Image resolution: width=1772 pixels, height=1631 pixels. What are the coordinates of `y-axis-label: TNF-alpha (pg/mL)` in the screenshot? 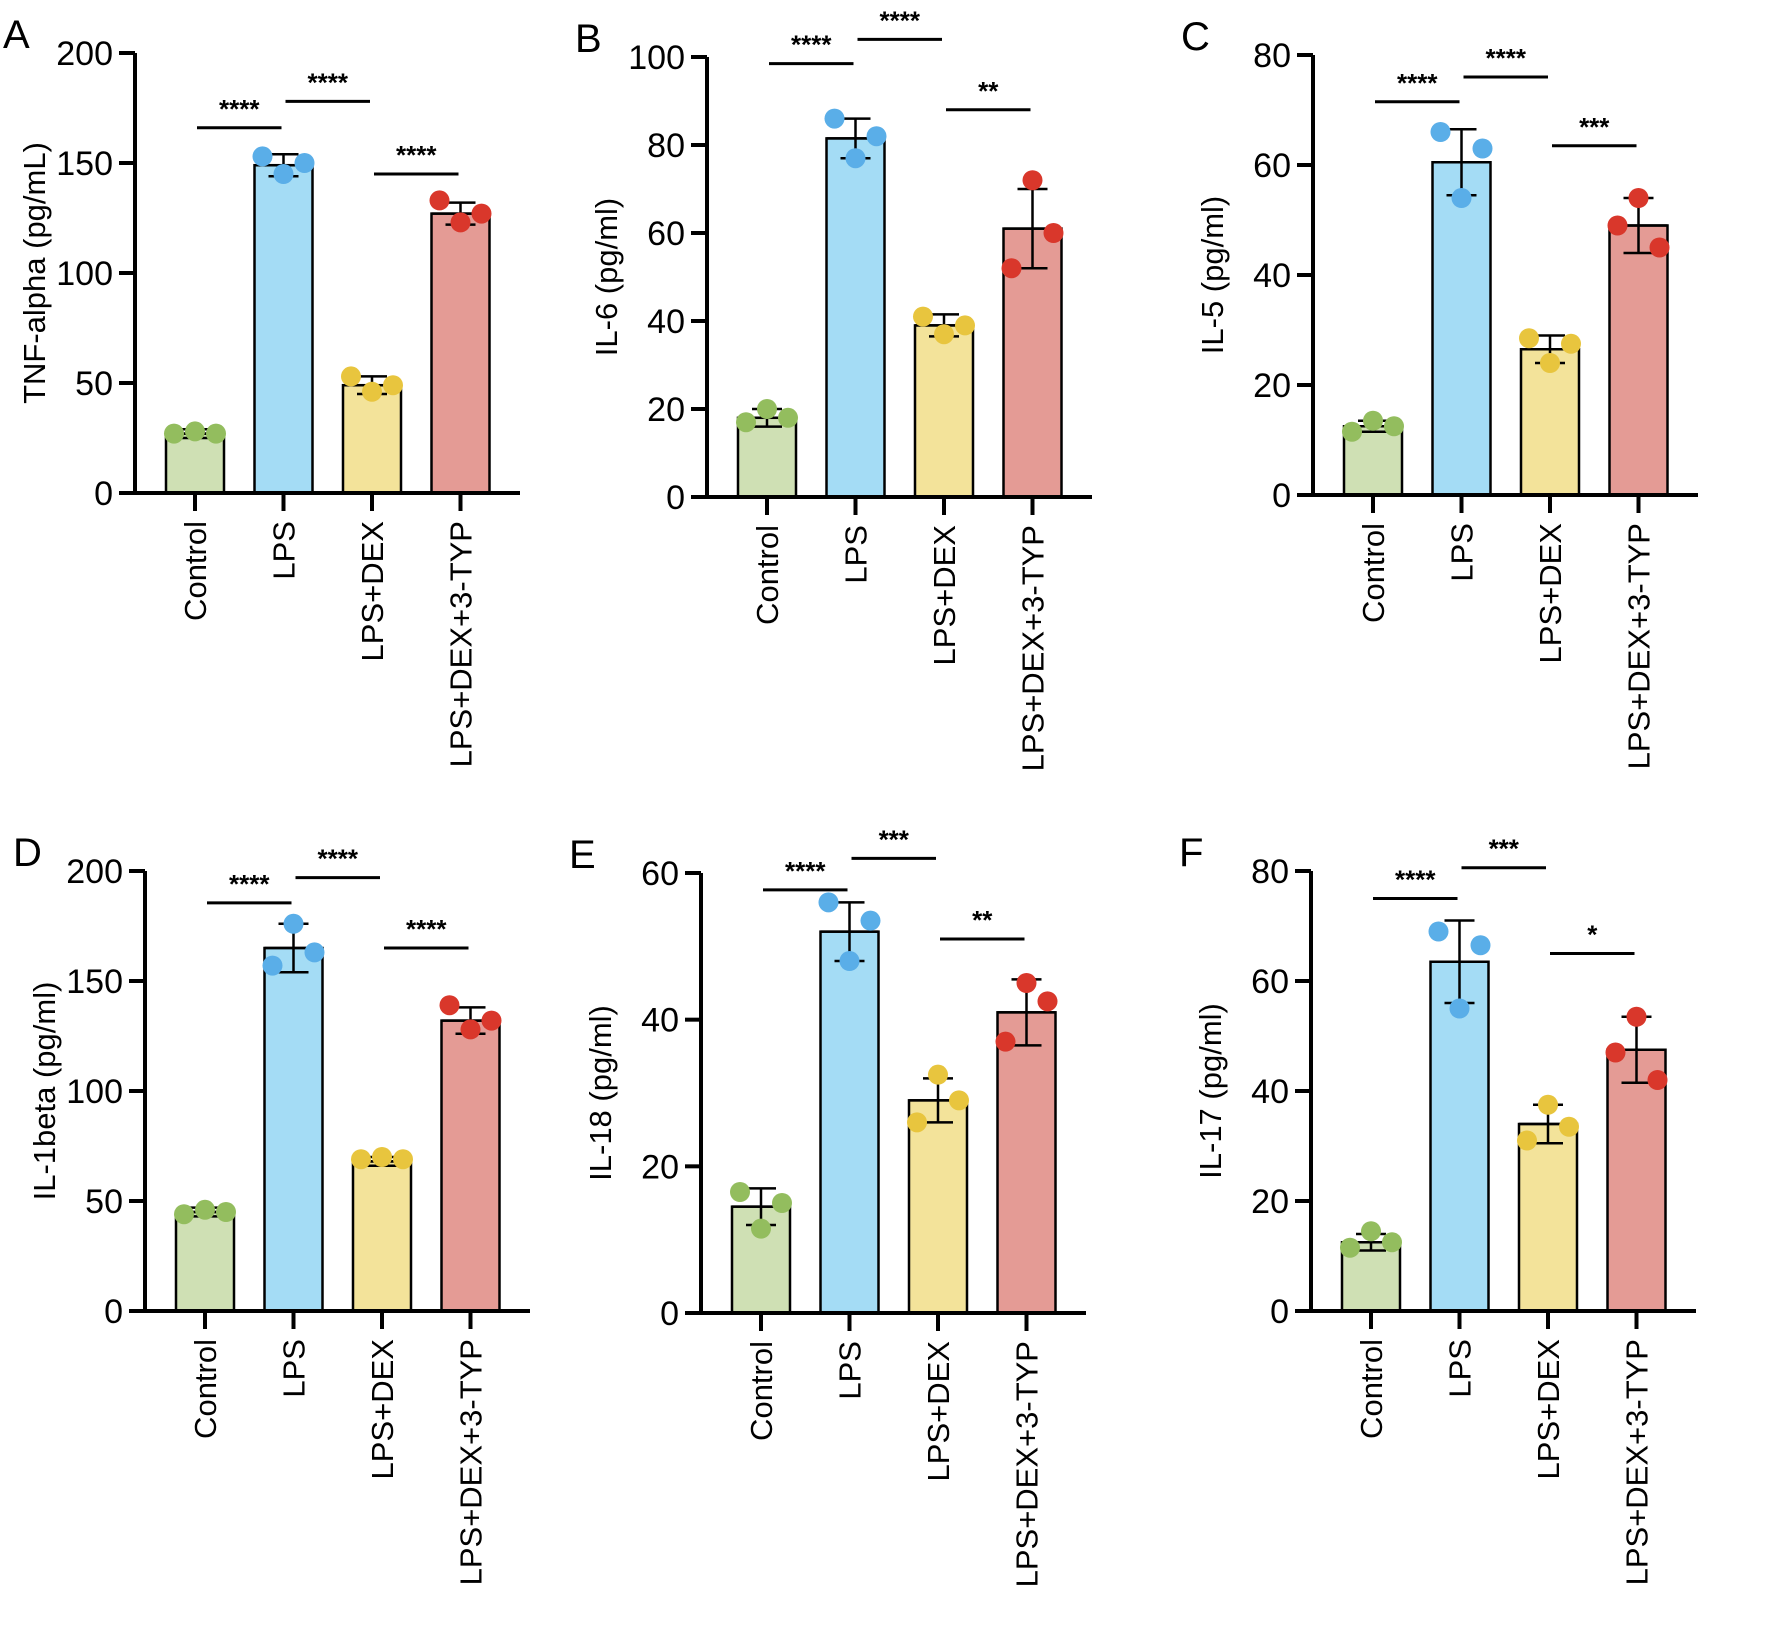 It's located at (34, 273).